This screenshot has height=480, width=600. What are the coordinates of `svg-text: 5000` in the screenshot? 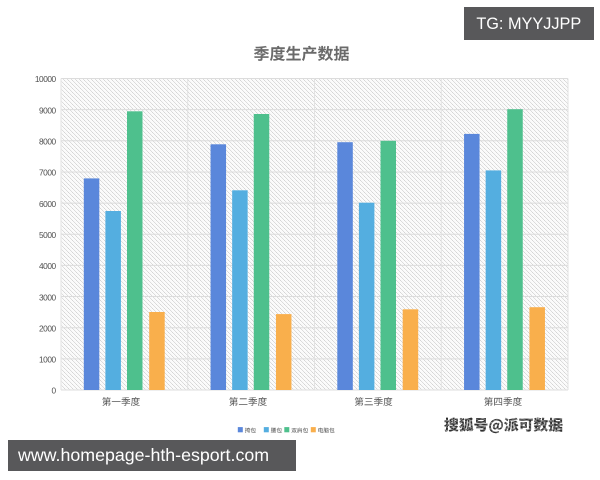 It's located at (47, 235).